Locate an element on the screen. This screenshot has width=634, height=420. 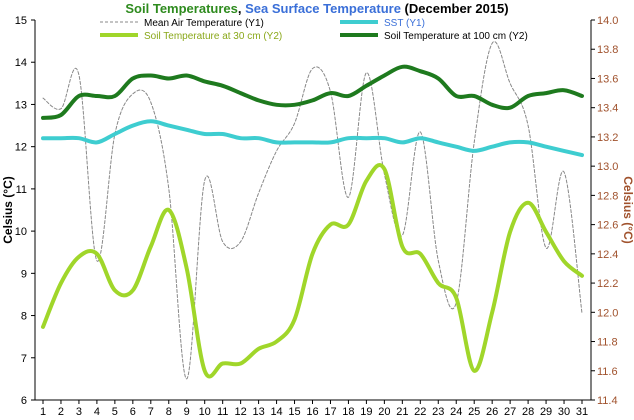
y-axis-label: Celsius (°C) is located at coordinates (8, 209).